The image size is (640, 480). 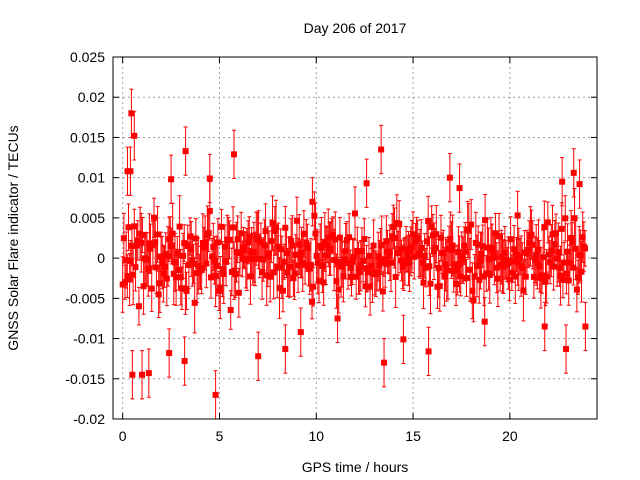 What do you see at coordinates (87, 57) in the screenshot?
I see `y-tick-label: 0.025` at bounding box center [87, 57].